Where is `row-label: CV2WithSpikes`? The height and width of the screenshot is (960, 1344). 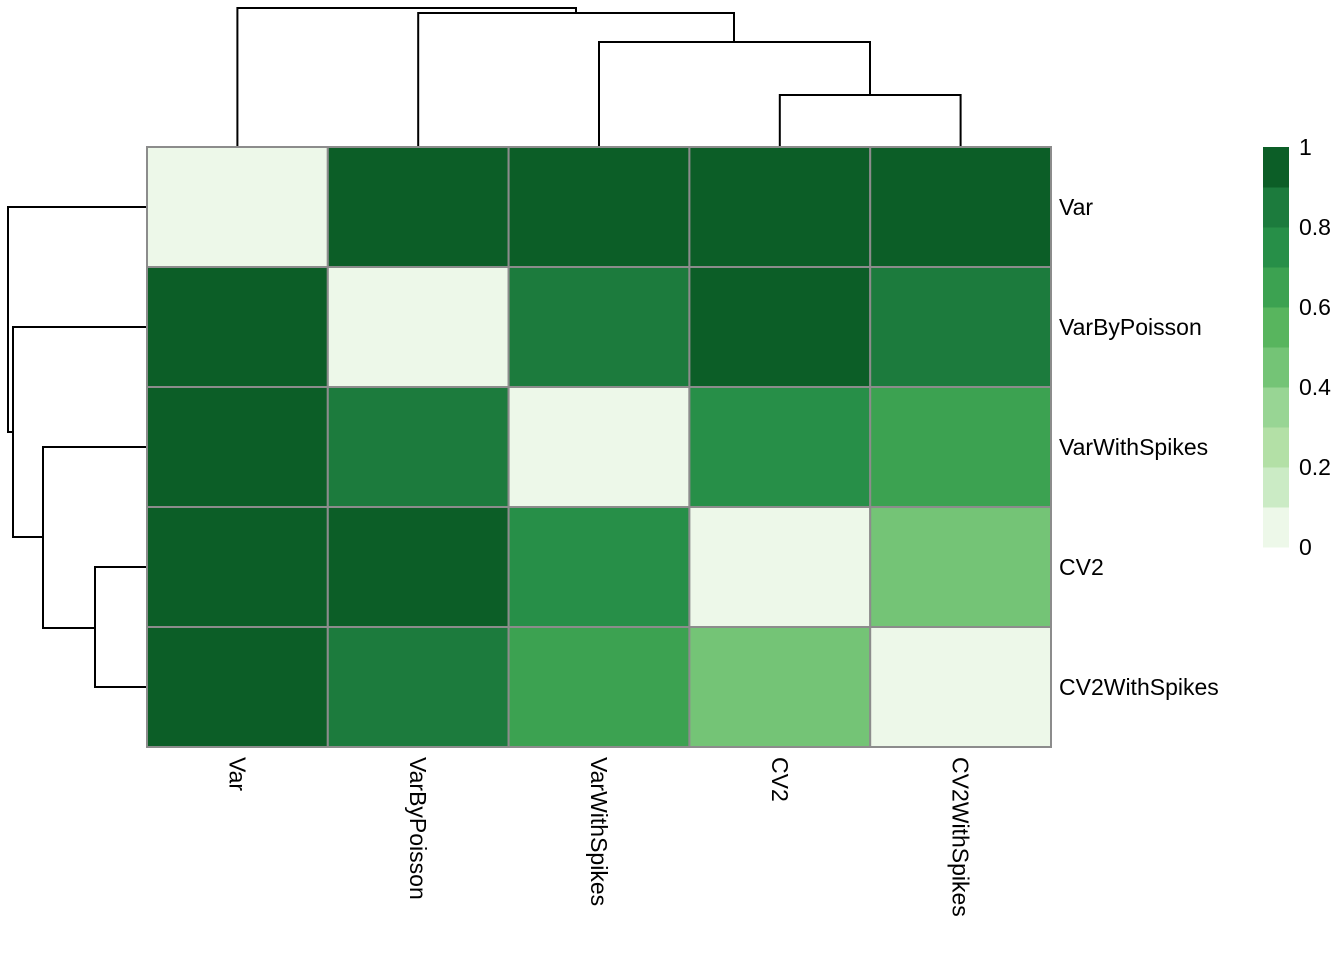
row-label: CV2WithSpikes is located at coordinates (1139, 687).